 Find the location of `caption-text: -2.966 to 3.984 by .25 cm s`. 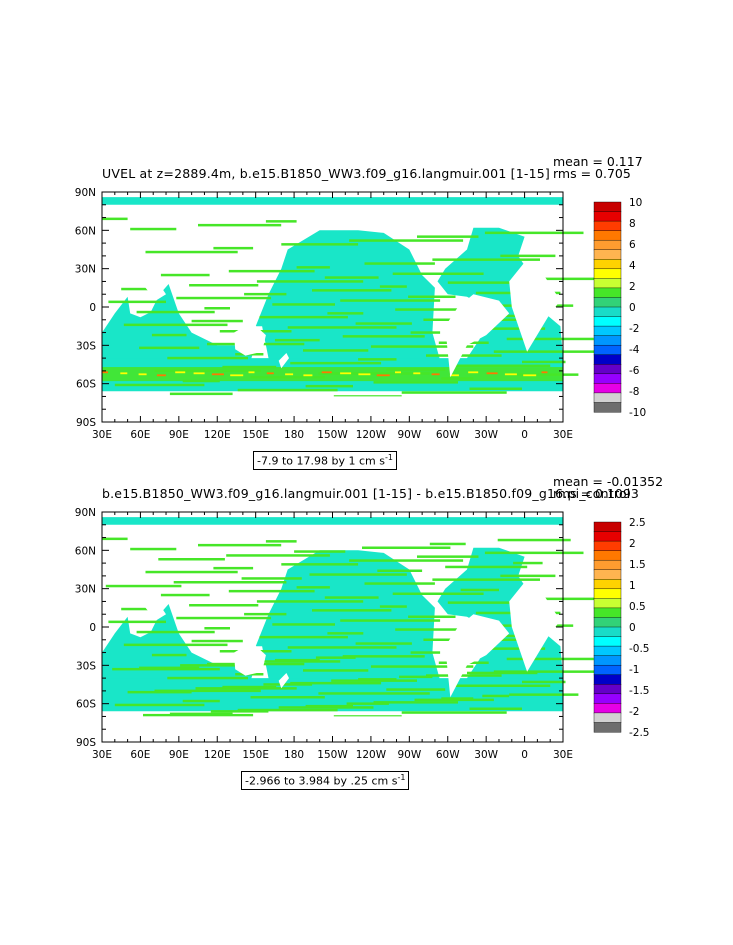

caption-text: -2.966 to 3.984 by .25 cm s is located at coordinates (321, 781).